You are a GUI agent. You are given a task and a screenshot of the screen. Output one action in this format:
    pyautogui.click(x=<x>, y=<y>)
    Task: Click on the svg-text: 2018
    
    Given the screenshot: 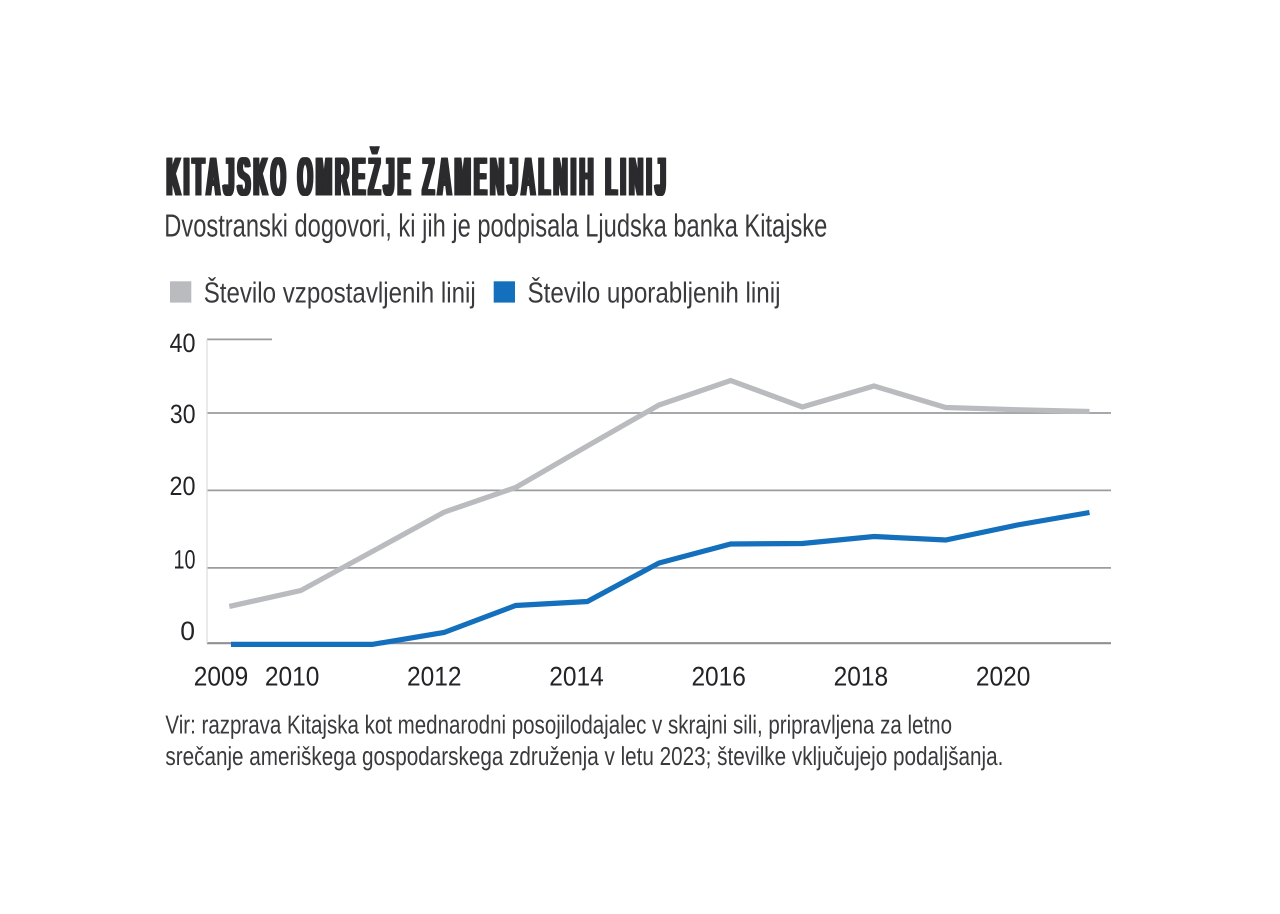 What is the action you would take?
    pyautogui.click(x=861, y=676)
    